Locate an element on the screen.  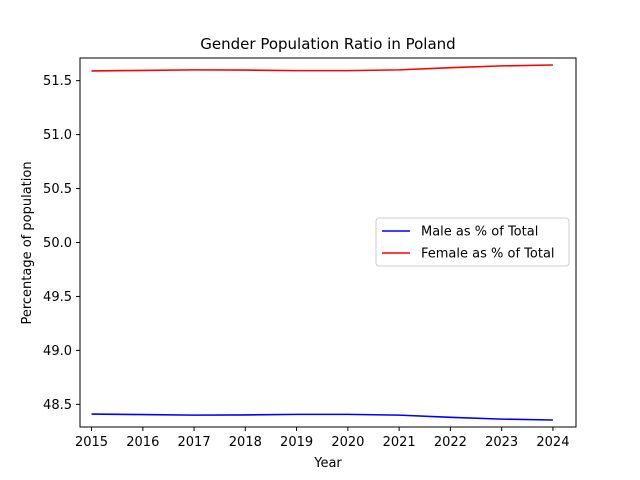
y-tick-label: 51.5 is located at coordinates (57, 81).